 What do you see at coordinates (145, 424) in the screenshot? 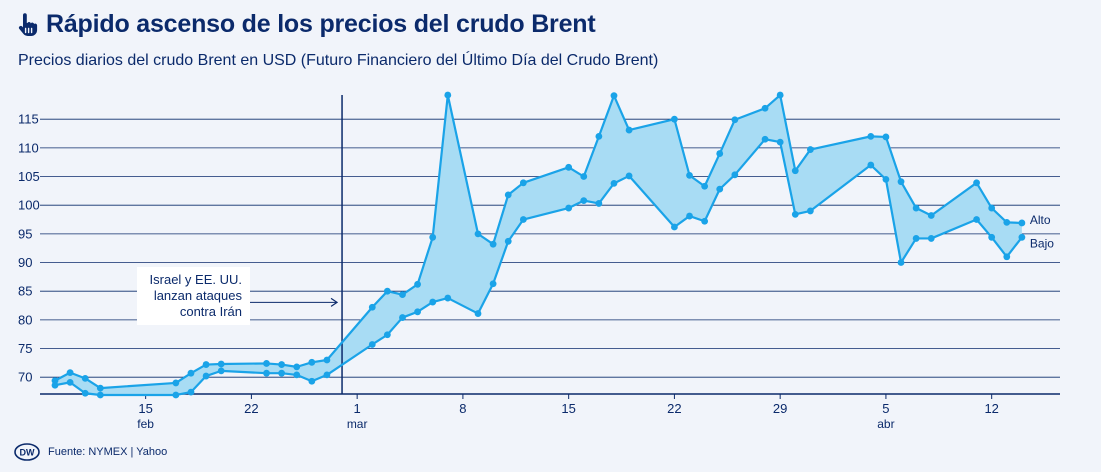
I see `x-month-label: feb` at bounding box center [145, 424].